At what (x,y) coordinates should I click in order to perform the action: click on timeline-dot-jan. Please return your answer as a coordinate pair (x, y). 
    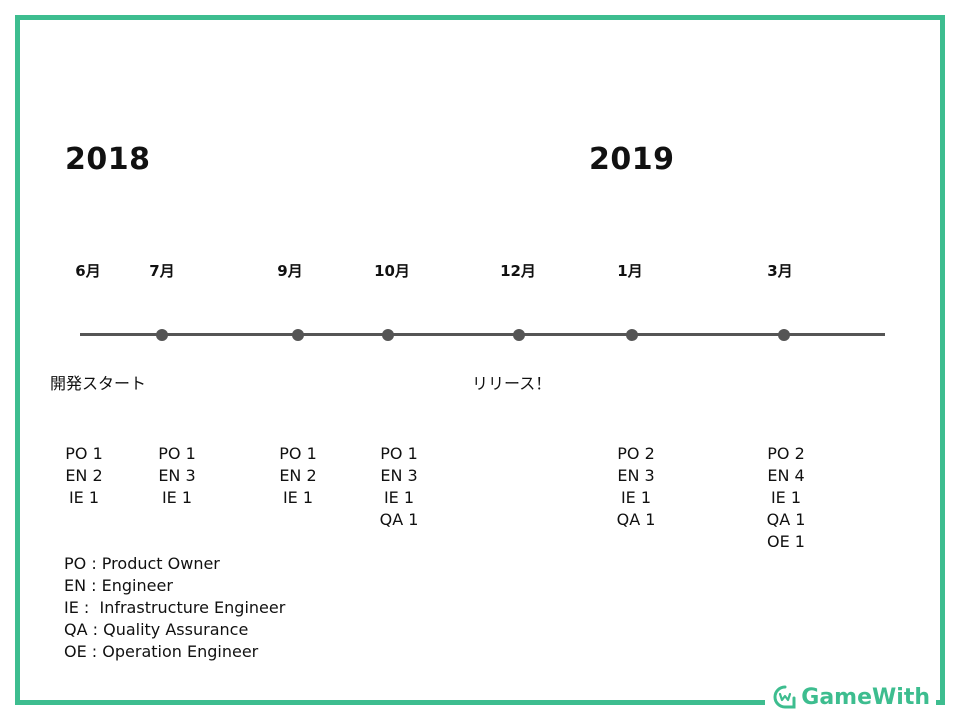
    Looking at the image, I should click on (632, 335).